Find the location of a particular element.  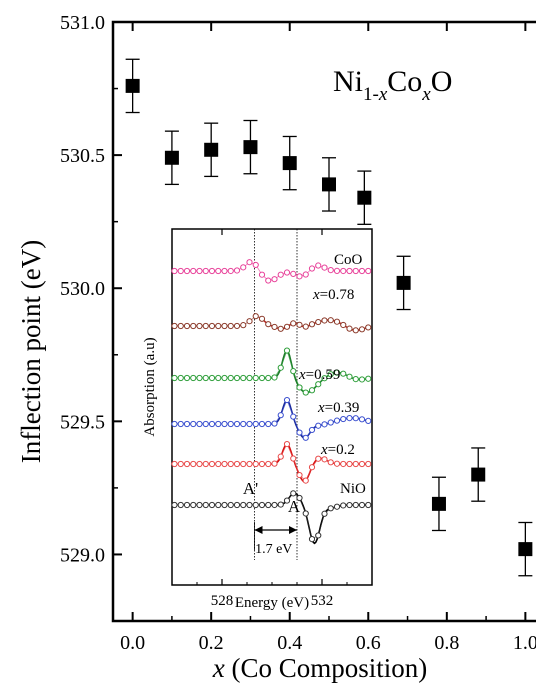

inset-y-axis-label: Absorption (a.u) is located at coordinates (150, 386).